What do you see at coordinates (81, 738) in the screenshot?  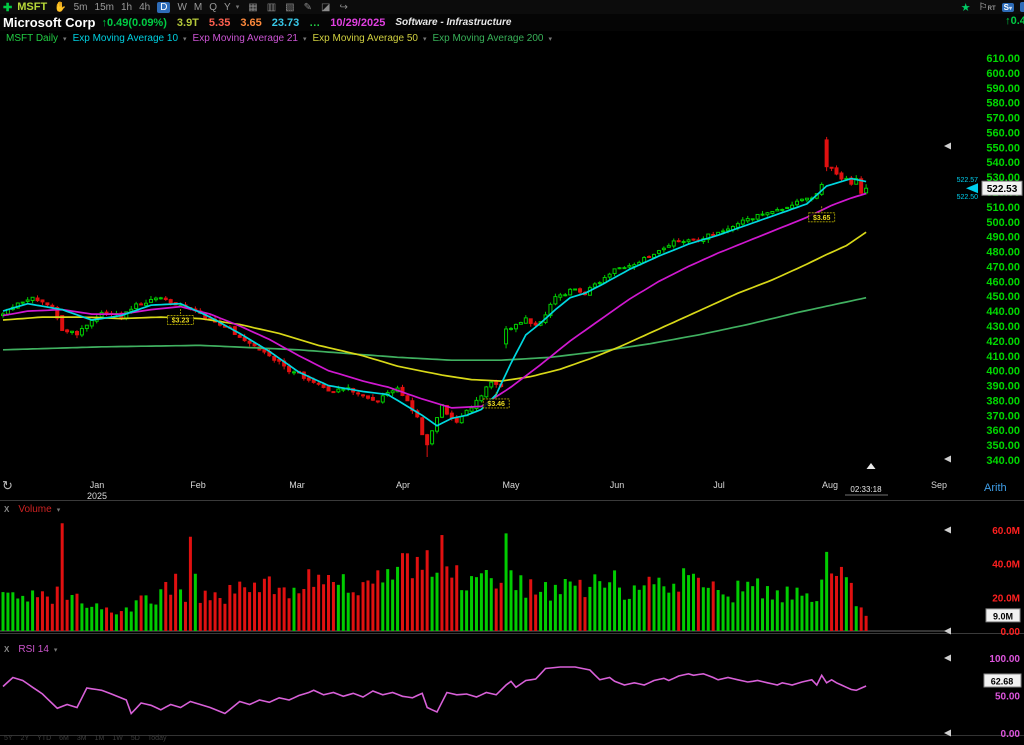 I see `preset-3m: 3M` at bounding box center [81, 738].